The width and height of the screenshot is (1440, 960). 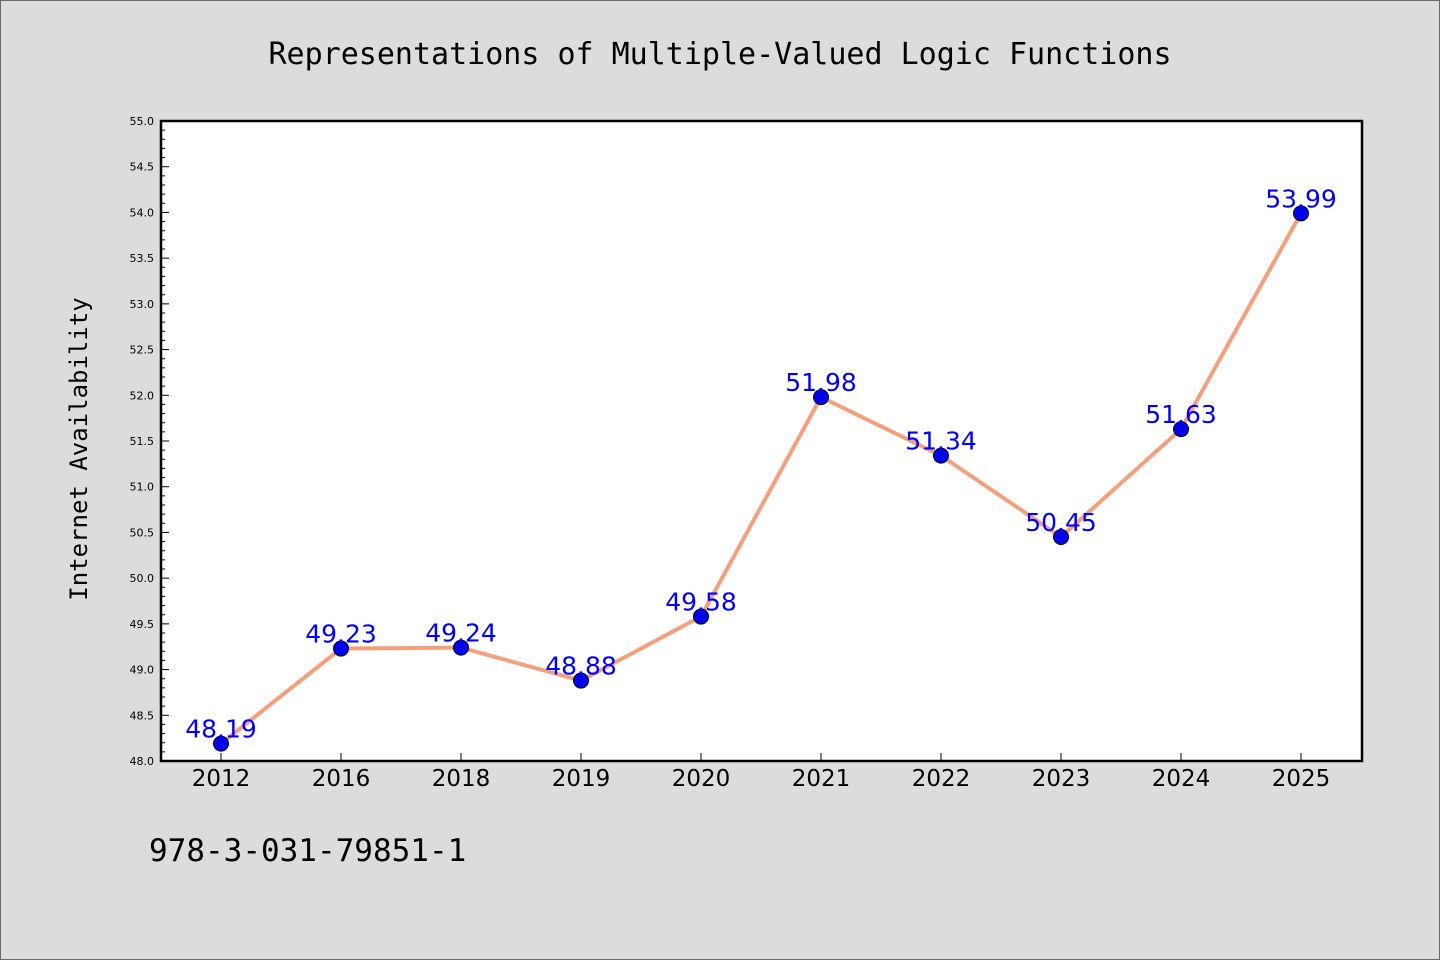 What do you see at coordinates (581, 666) in the screenshot?
I see `data-label: 48.88` at bounding box center [581, 666].